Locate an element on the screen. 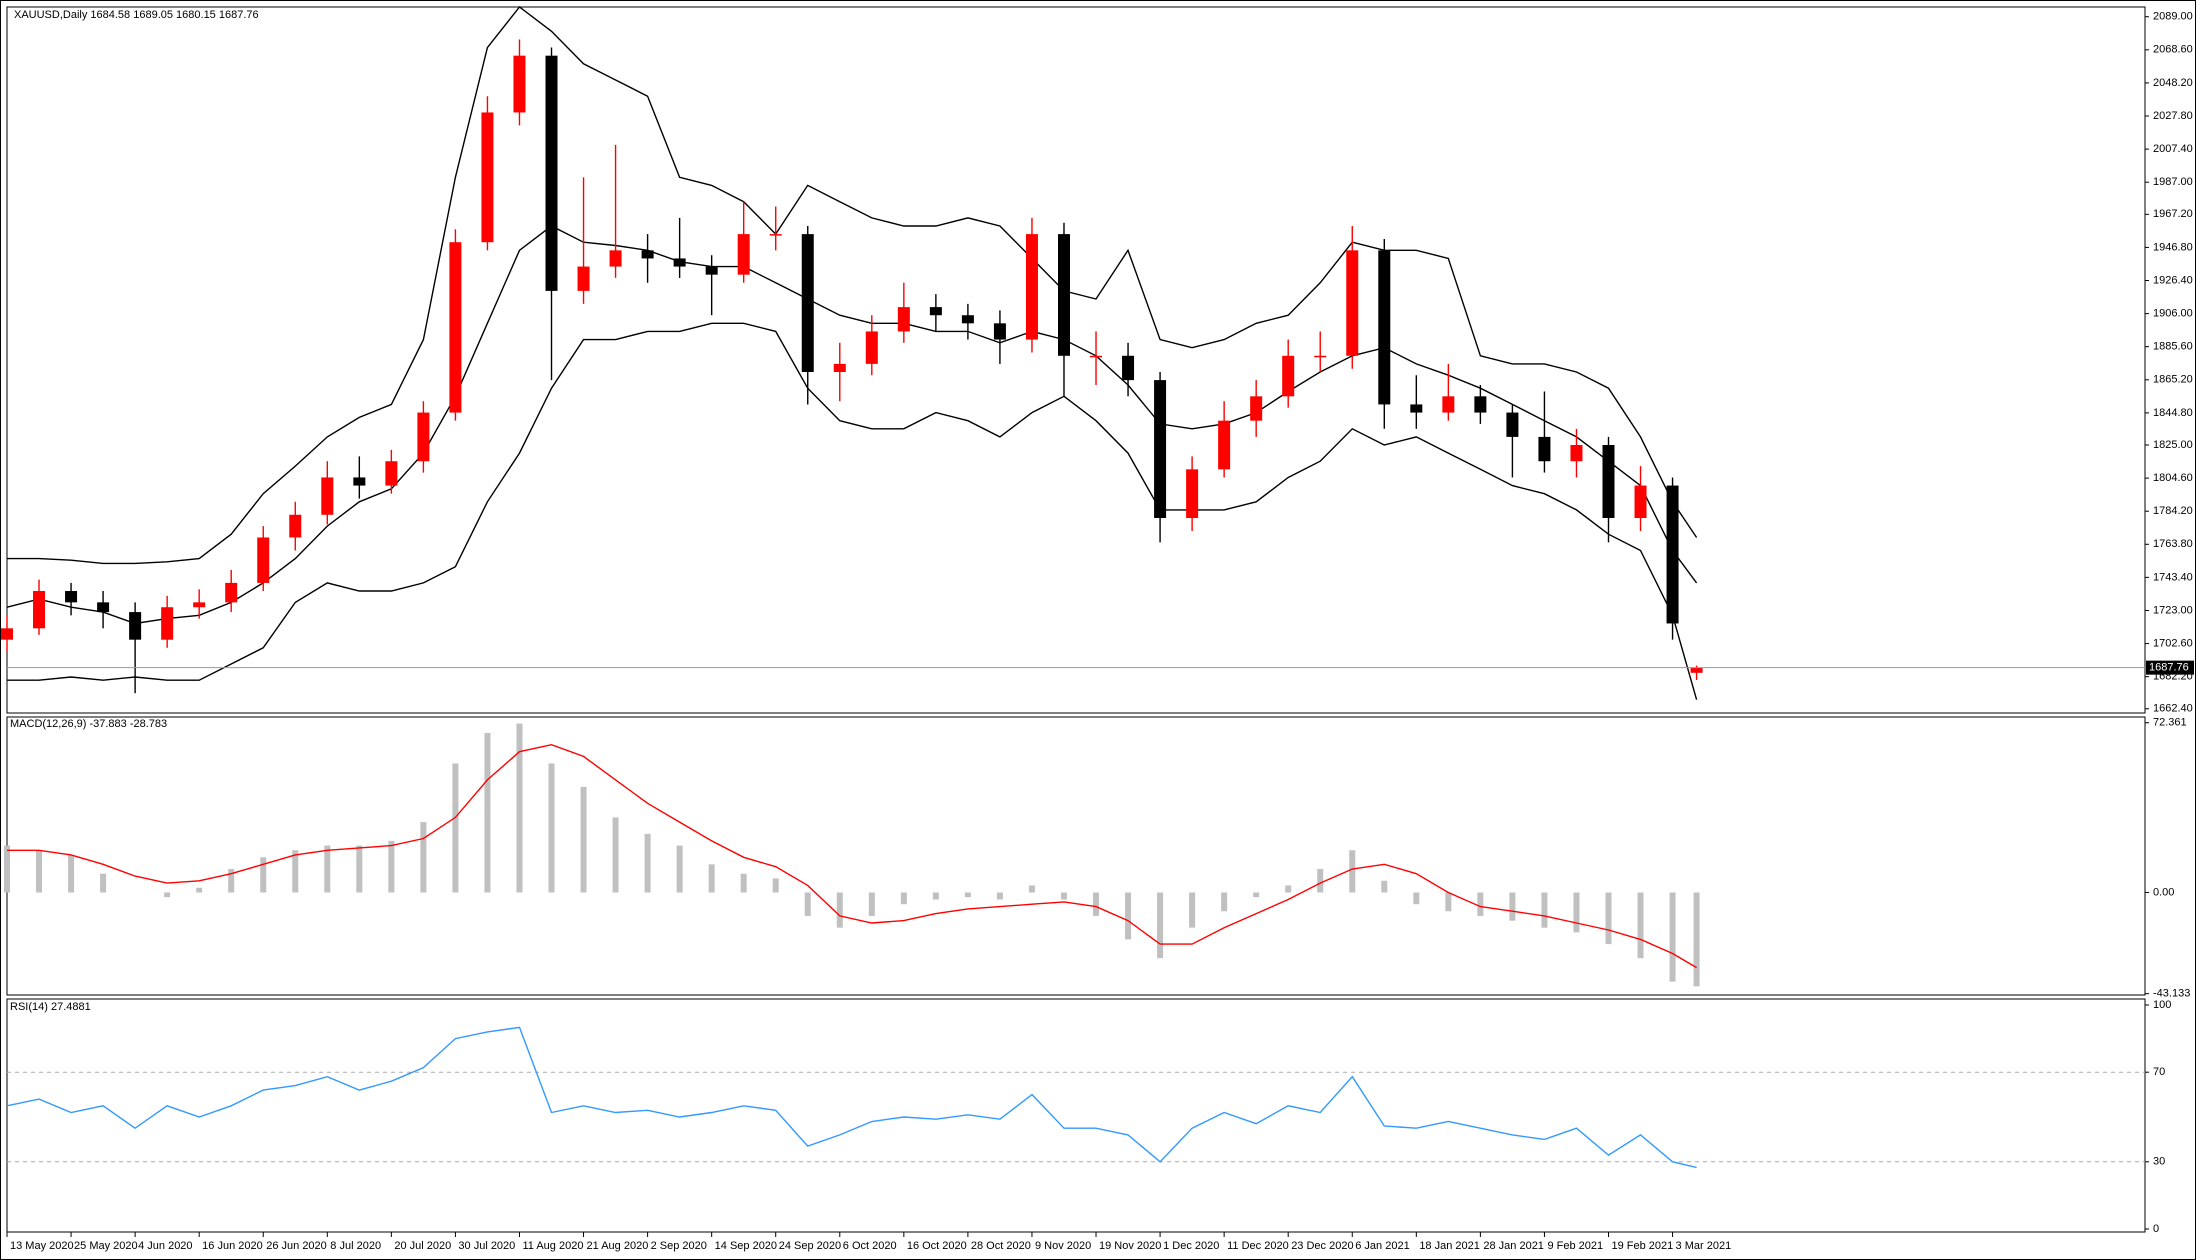 Image resolution: width=2196 pixels, height=1260 pixels. x-tick-label: 14 Sep 2020 is located at coordinates (746, 1246).